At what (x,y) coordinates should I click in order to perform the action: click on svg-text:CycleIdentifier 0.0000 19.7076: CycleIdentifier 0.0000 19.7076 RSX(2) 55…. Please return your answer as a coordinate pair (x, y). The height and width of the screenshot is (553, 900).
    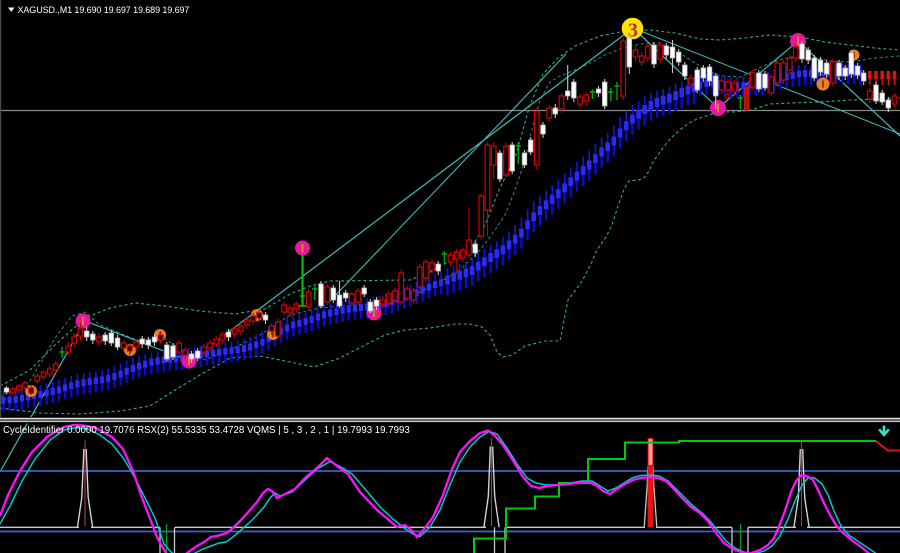
    Looking at the image, I should click on (206, 430).